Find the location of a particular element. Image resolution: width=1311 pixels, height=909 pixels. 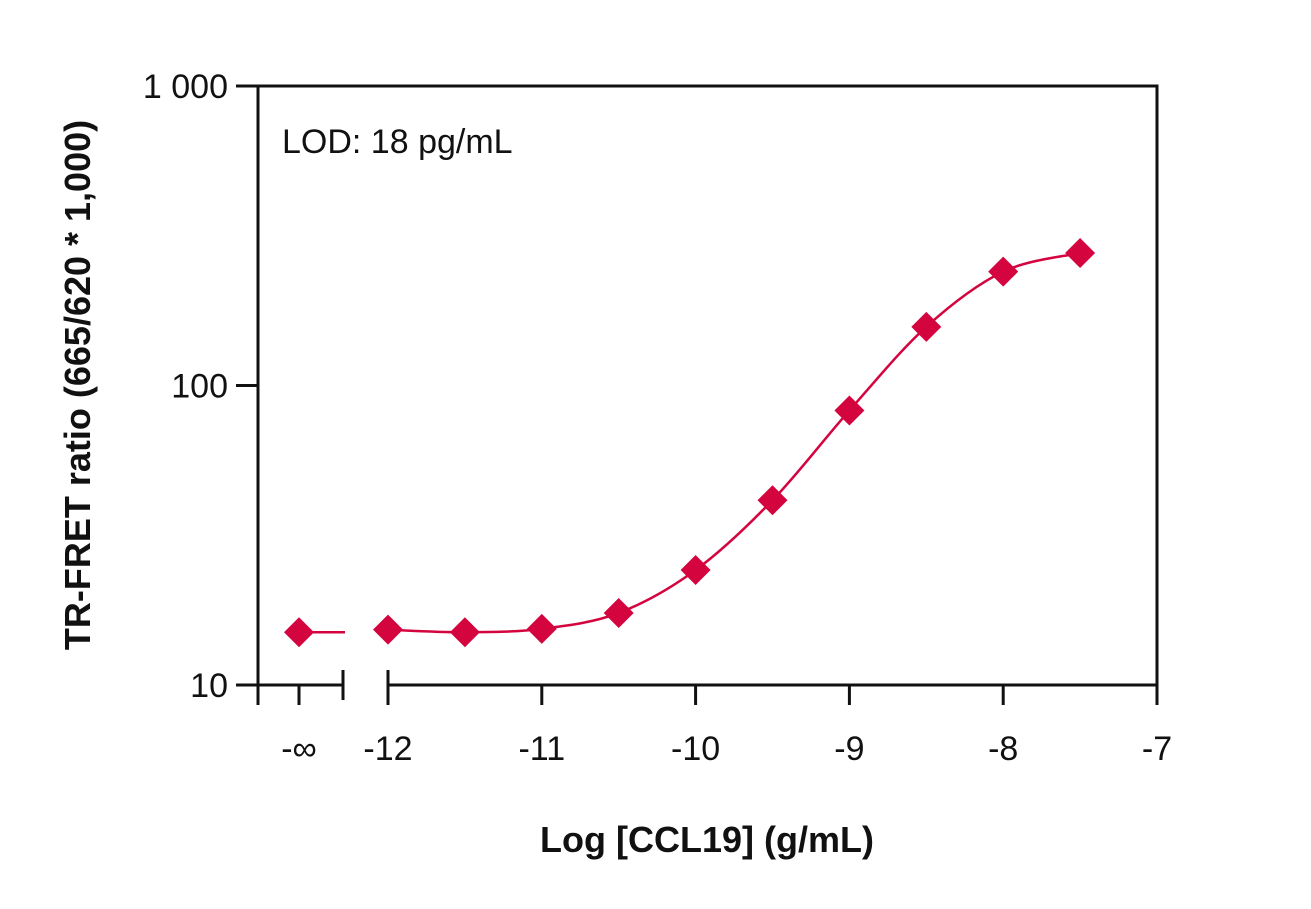

y-tick-label: 10 is located at coordinates (209, 686).